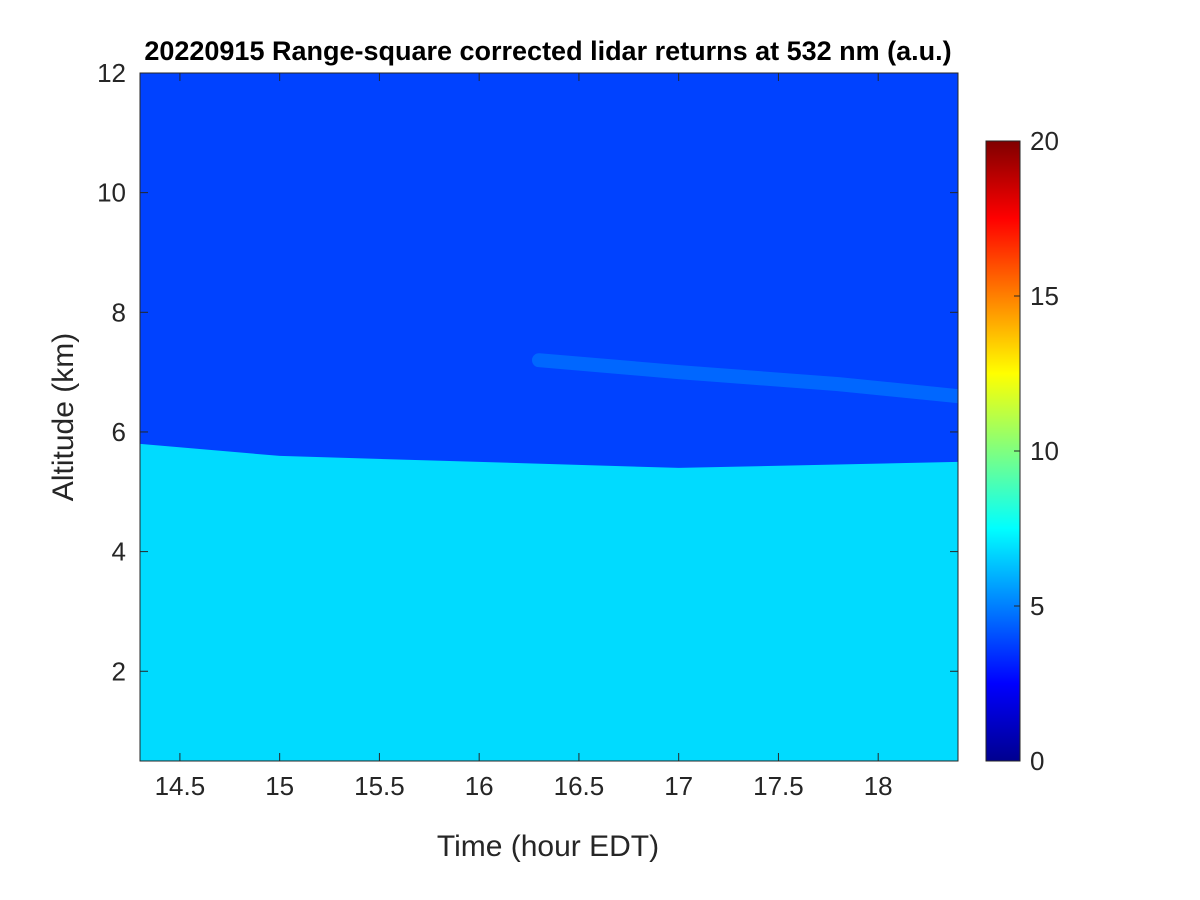 The width and height of the screenshot is (1200, 900). I want to click on y-tick-label: 8, so click(119, 312).